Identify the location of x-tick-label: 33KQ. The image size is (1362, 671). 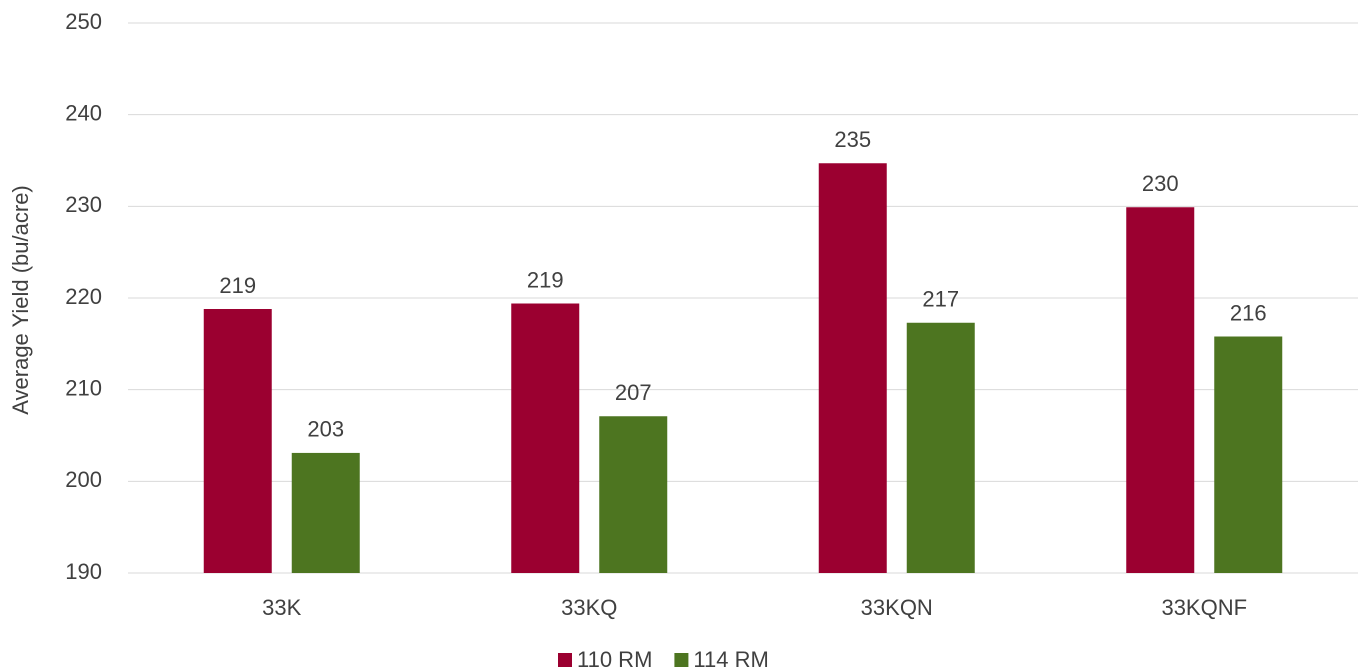
(589, 607).